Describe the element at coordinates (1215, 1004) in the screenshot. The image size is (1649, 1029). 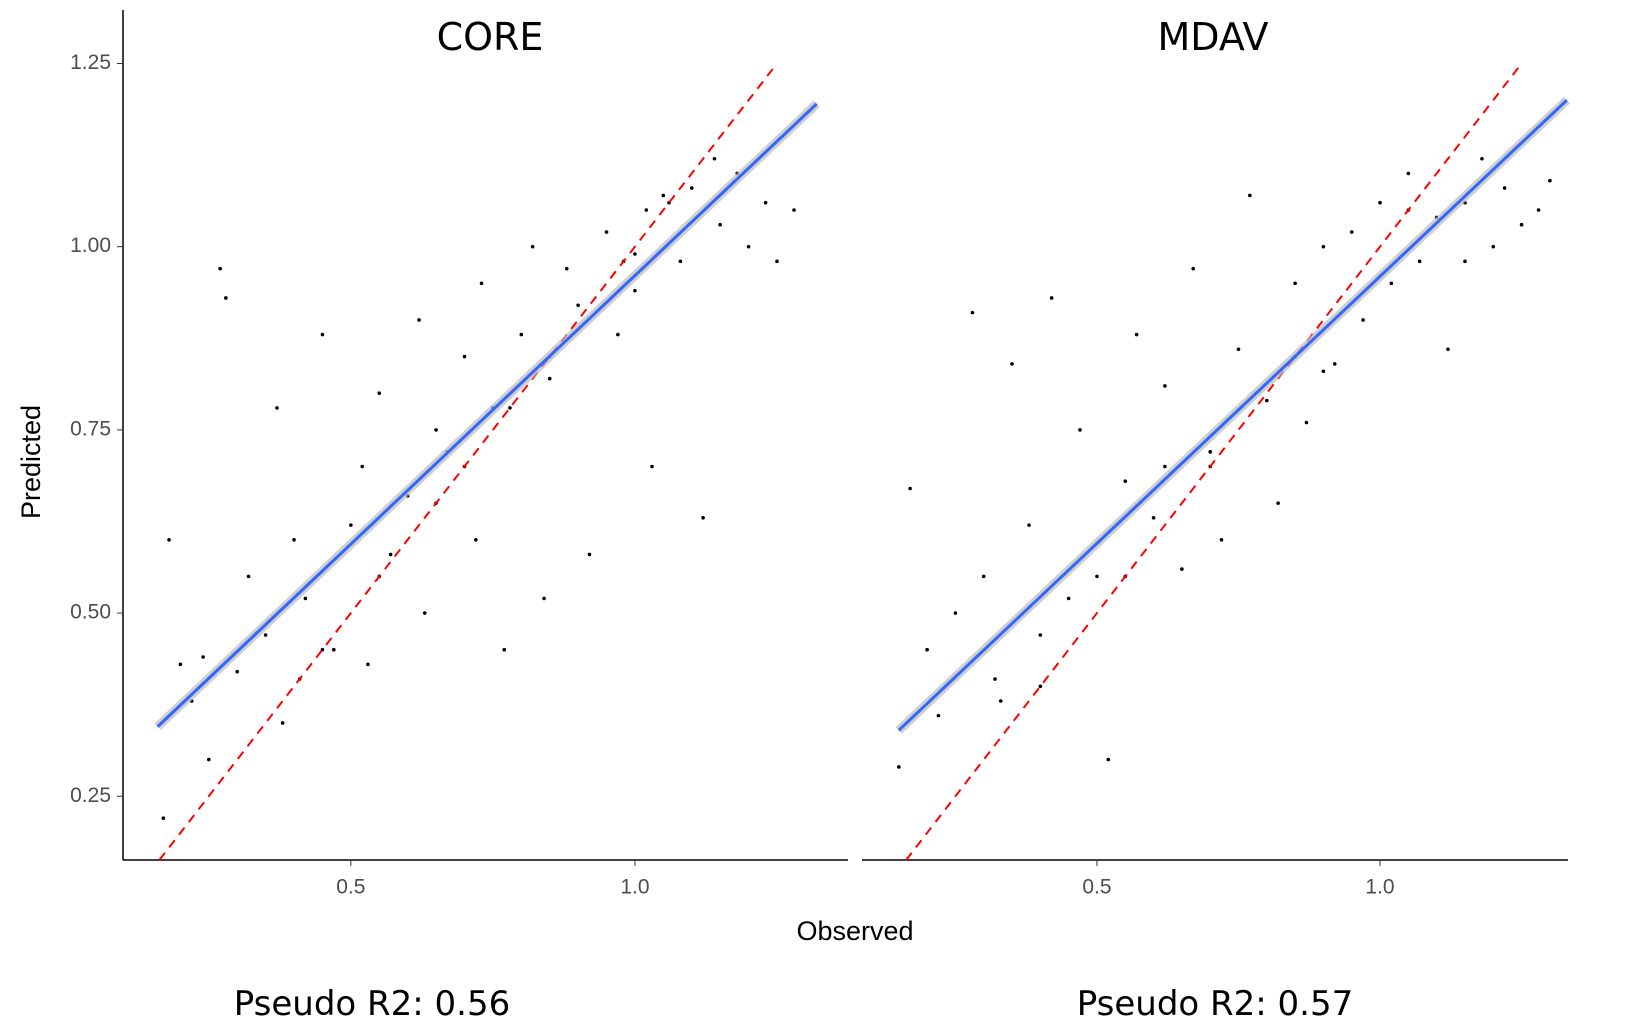
I see `annotation: Pseudo R2: 0.57` at that location.